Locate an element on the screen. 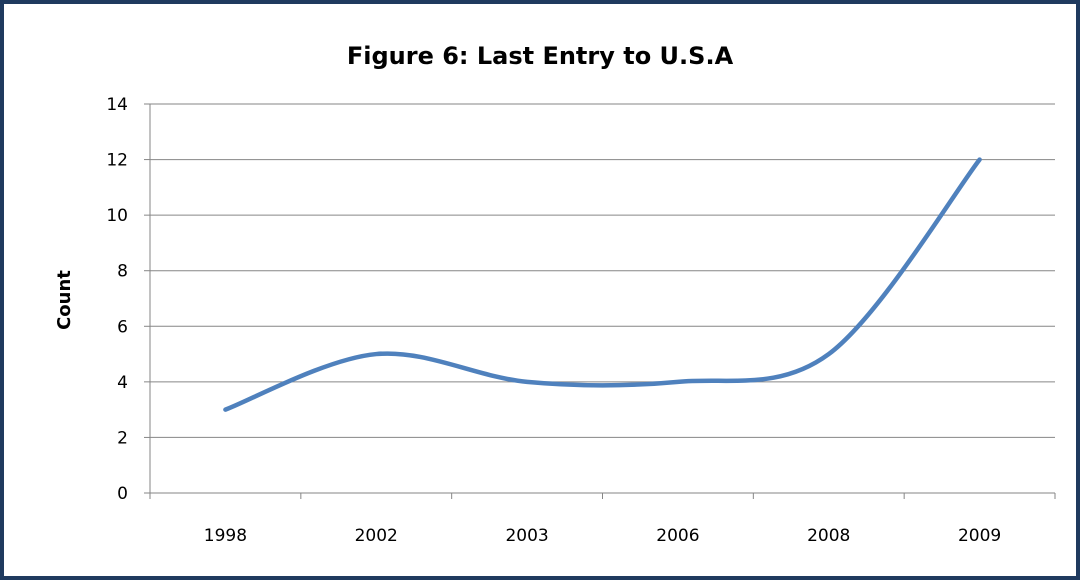 Image resolution: width=1080 pixels, height=580 pixels. x-tick-label: 2006 is located at coordinates (677, 536).